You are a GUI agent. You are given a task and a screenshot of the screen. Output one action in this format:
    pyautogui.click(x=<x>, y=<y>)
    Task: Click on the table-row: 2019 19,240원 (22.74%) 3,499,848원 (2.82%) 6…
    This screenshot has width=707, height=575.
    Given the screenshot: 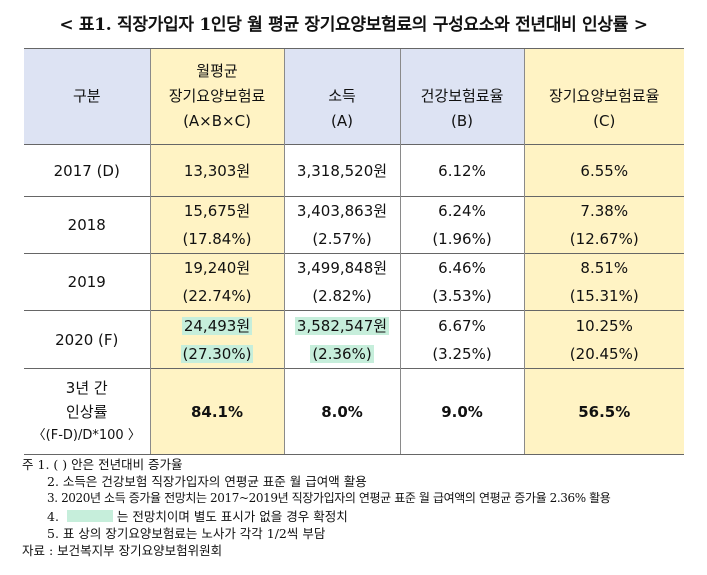 What is the action you would take?
    pyautogui.click(x=354, y=282)
    